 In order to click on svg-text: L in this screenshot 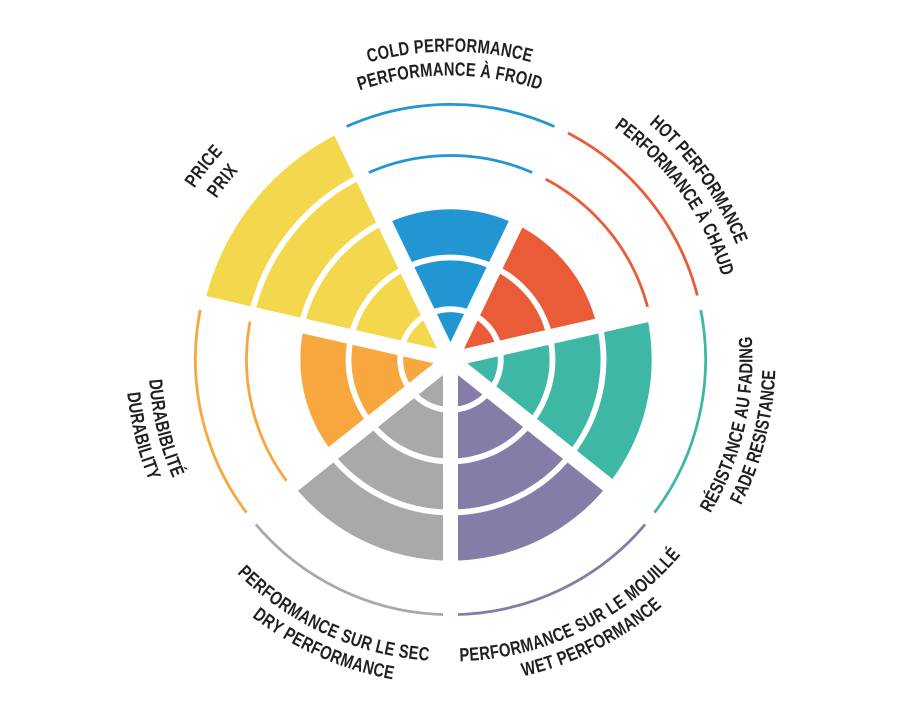, I will do `click(393, 50)`.